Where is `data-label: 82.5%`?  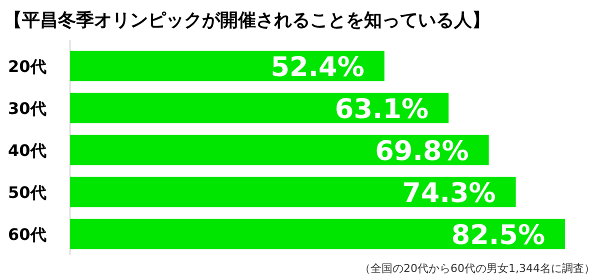
data-label: 82.5% is located at coordinates (498, 235).